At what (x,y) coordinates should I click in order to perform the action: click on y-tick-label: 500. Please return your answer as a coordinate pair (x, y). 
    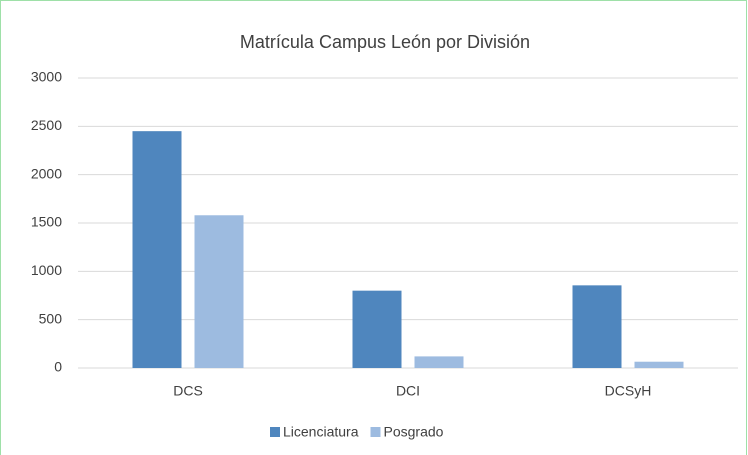
    Looking at the image, I should click on (51, 318).